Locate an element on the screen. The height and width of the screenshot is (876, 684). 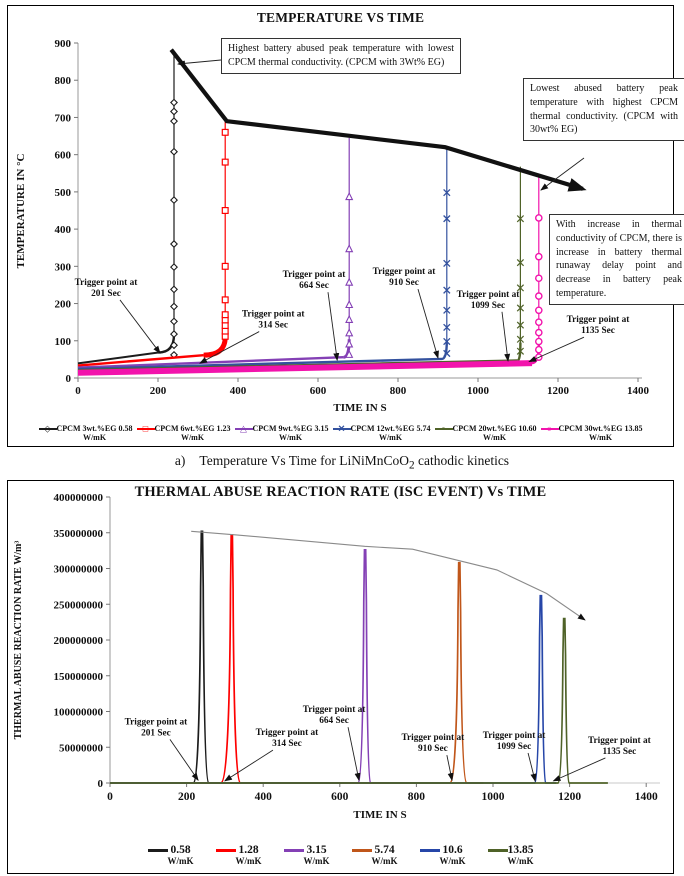
legend-item: △ CPCM 9wt.%EG 3.15 W/mK is located at coordinates (281, 433).